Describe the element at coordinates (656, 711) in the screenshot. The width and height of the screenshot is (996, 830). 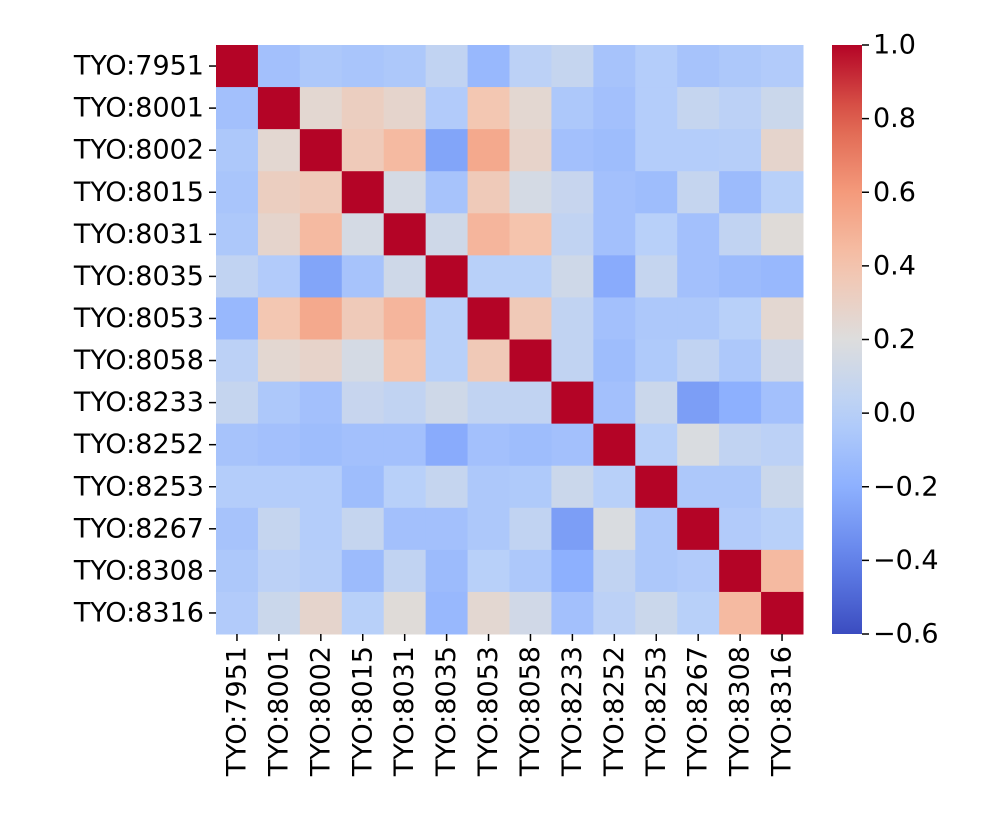
I see `x-tick-label: TYO:8253` at that location.